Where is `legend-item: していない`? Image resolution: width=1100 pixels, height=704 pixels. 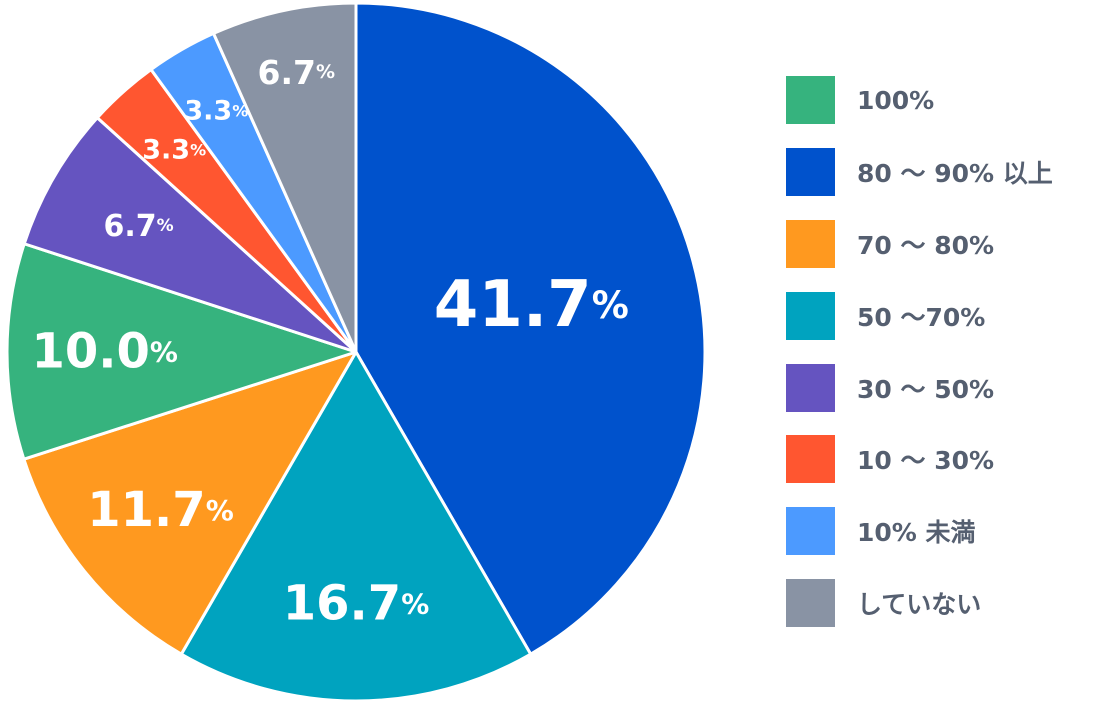 legend-item: していない is located at coordinates (919, 603).